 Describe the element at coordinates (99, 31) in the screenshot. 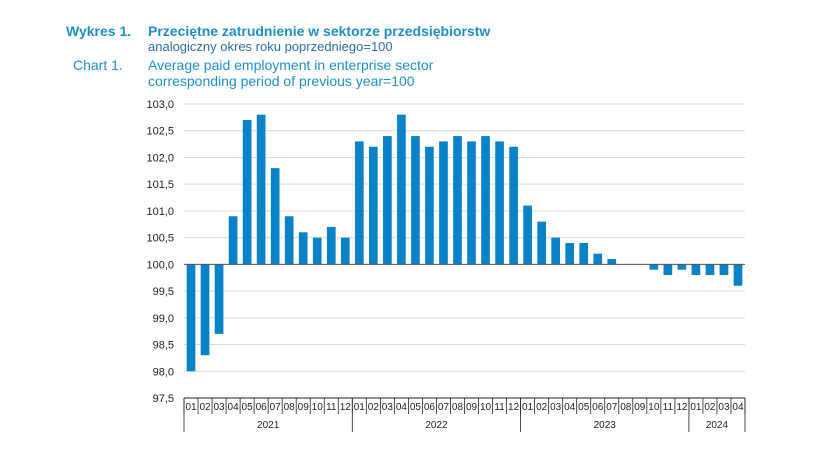

I see `chart-number-pl: Wykres 1.` at that location.